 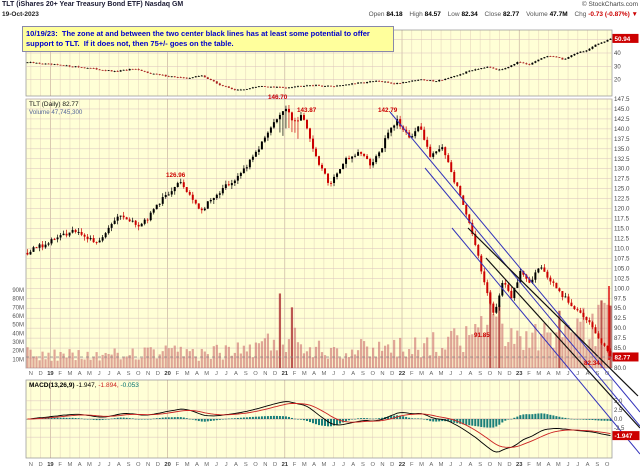 I want to click on svg-text: 95.0, so click(x=620, y=308).